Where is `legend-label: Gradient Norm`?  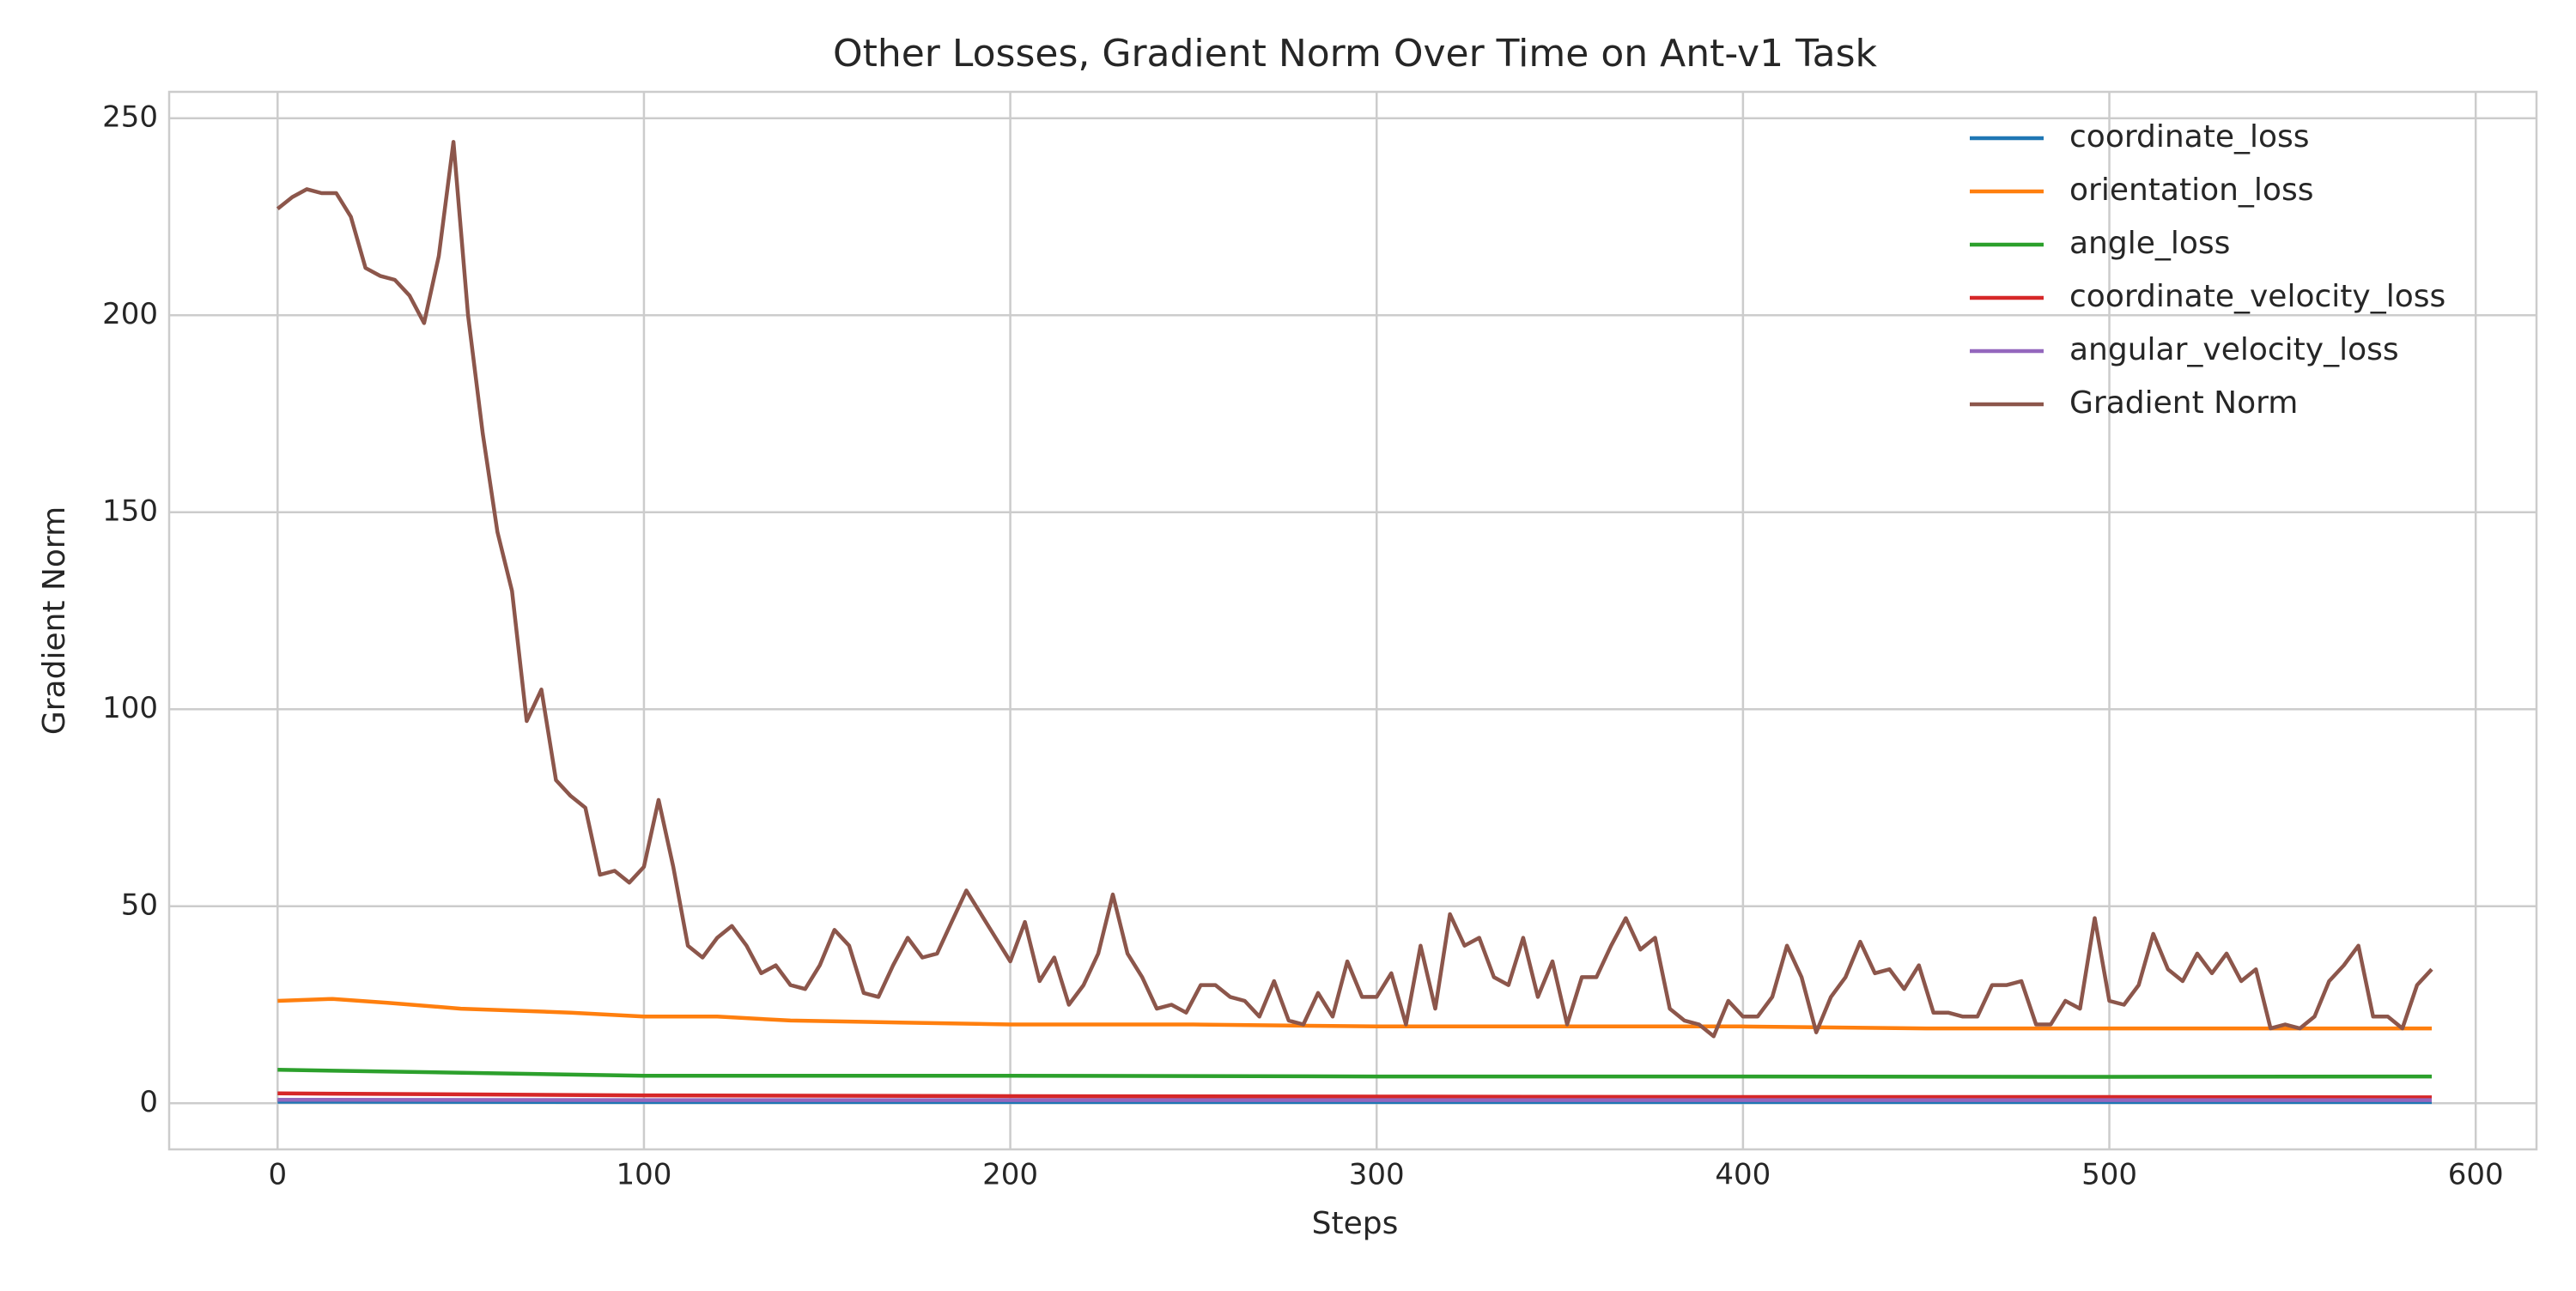
legend-label: Gradient Norm is located at coordinates (2184, 403).